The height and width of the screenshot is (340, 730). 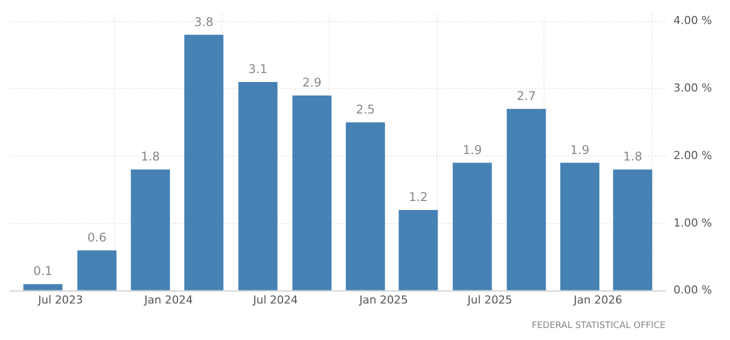 What do you see at coordinates (168, 299) in the screenshot?
I see `x-tick-label: Jan 2024` at bounding box center [168, 299].